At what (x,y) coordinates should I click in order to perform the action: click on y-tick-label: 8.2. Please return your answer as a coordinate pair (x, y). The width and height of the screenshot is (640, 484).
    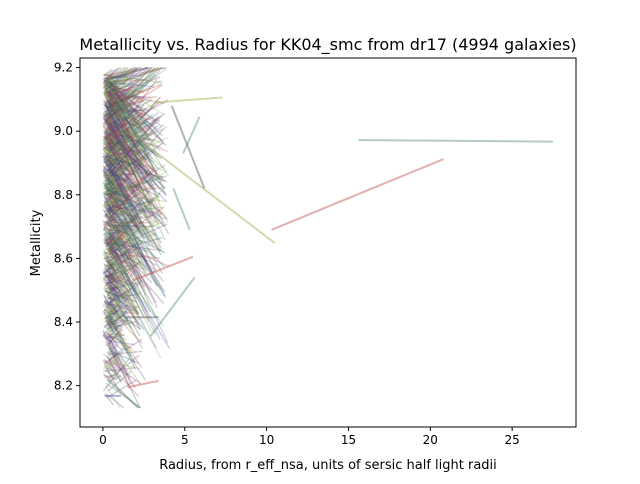
    Looking at the image, I should click on (63, 386).